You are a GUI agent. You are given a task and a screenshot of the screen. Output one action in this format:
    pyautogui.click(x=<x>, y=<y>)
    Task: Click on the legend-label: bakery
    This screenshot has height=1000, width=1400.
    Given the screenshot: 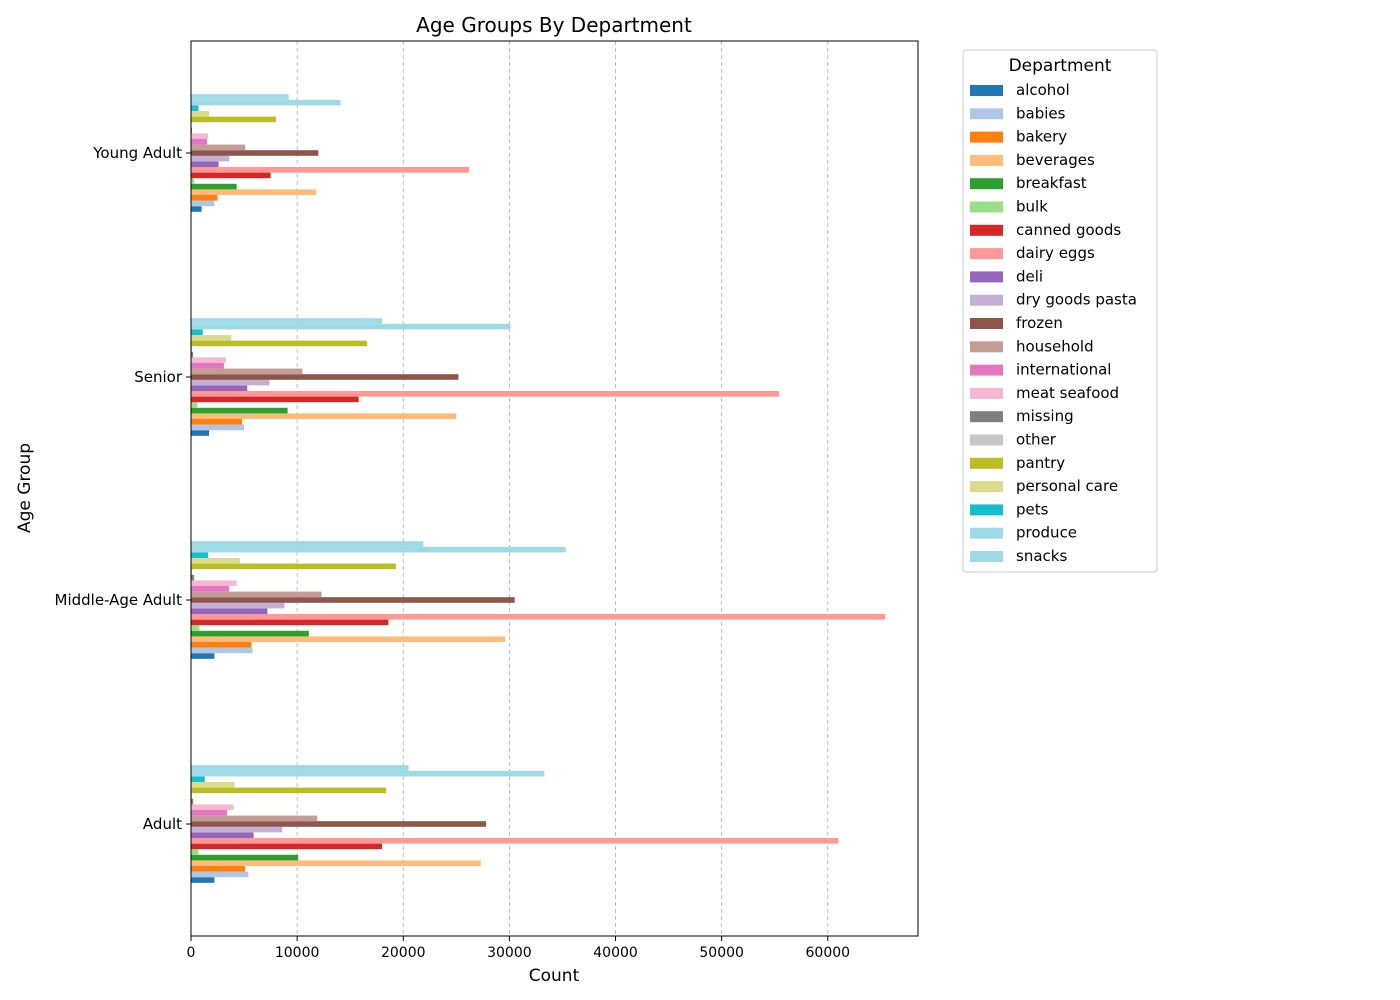 What is the action you would take?
    pyautogui.click(x=1041, y=137)
    